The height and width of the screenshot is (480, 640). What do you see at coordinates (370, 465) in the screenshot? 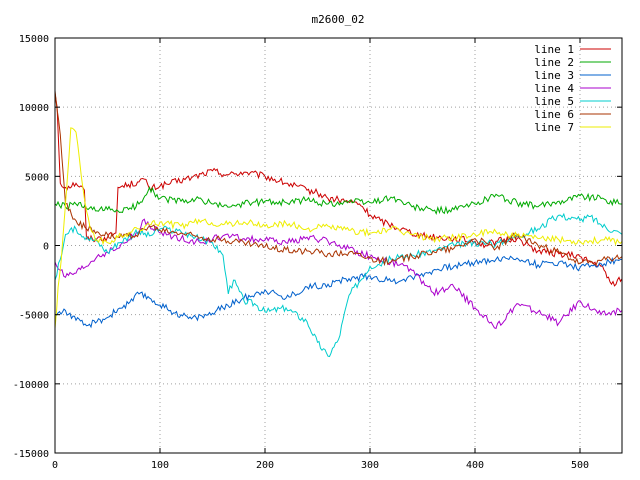
I see `x-tick-label: 300` at bounding box center [370, 465].